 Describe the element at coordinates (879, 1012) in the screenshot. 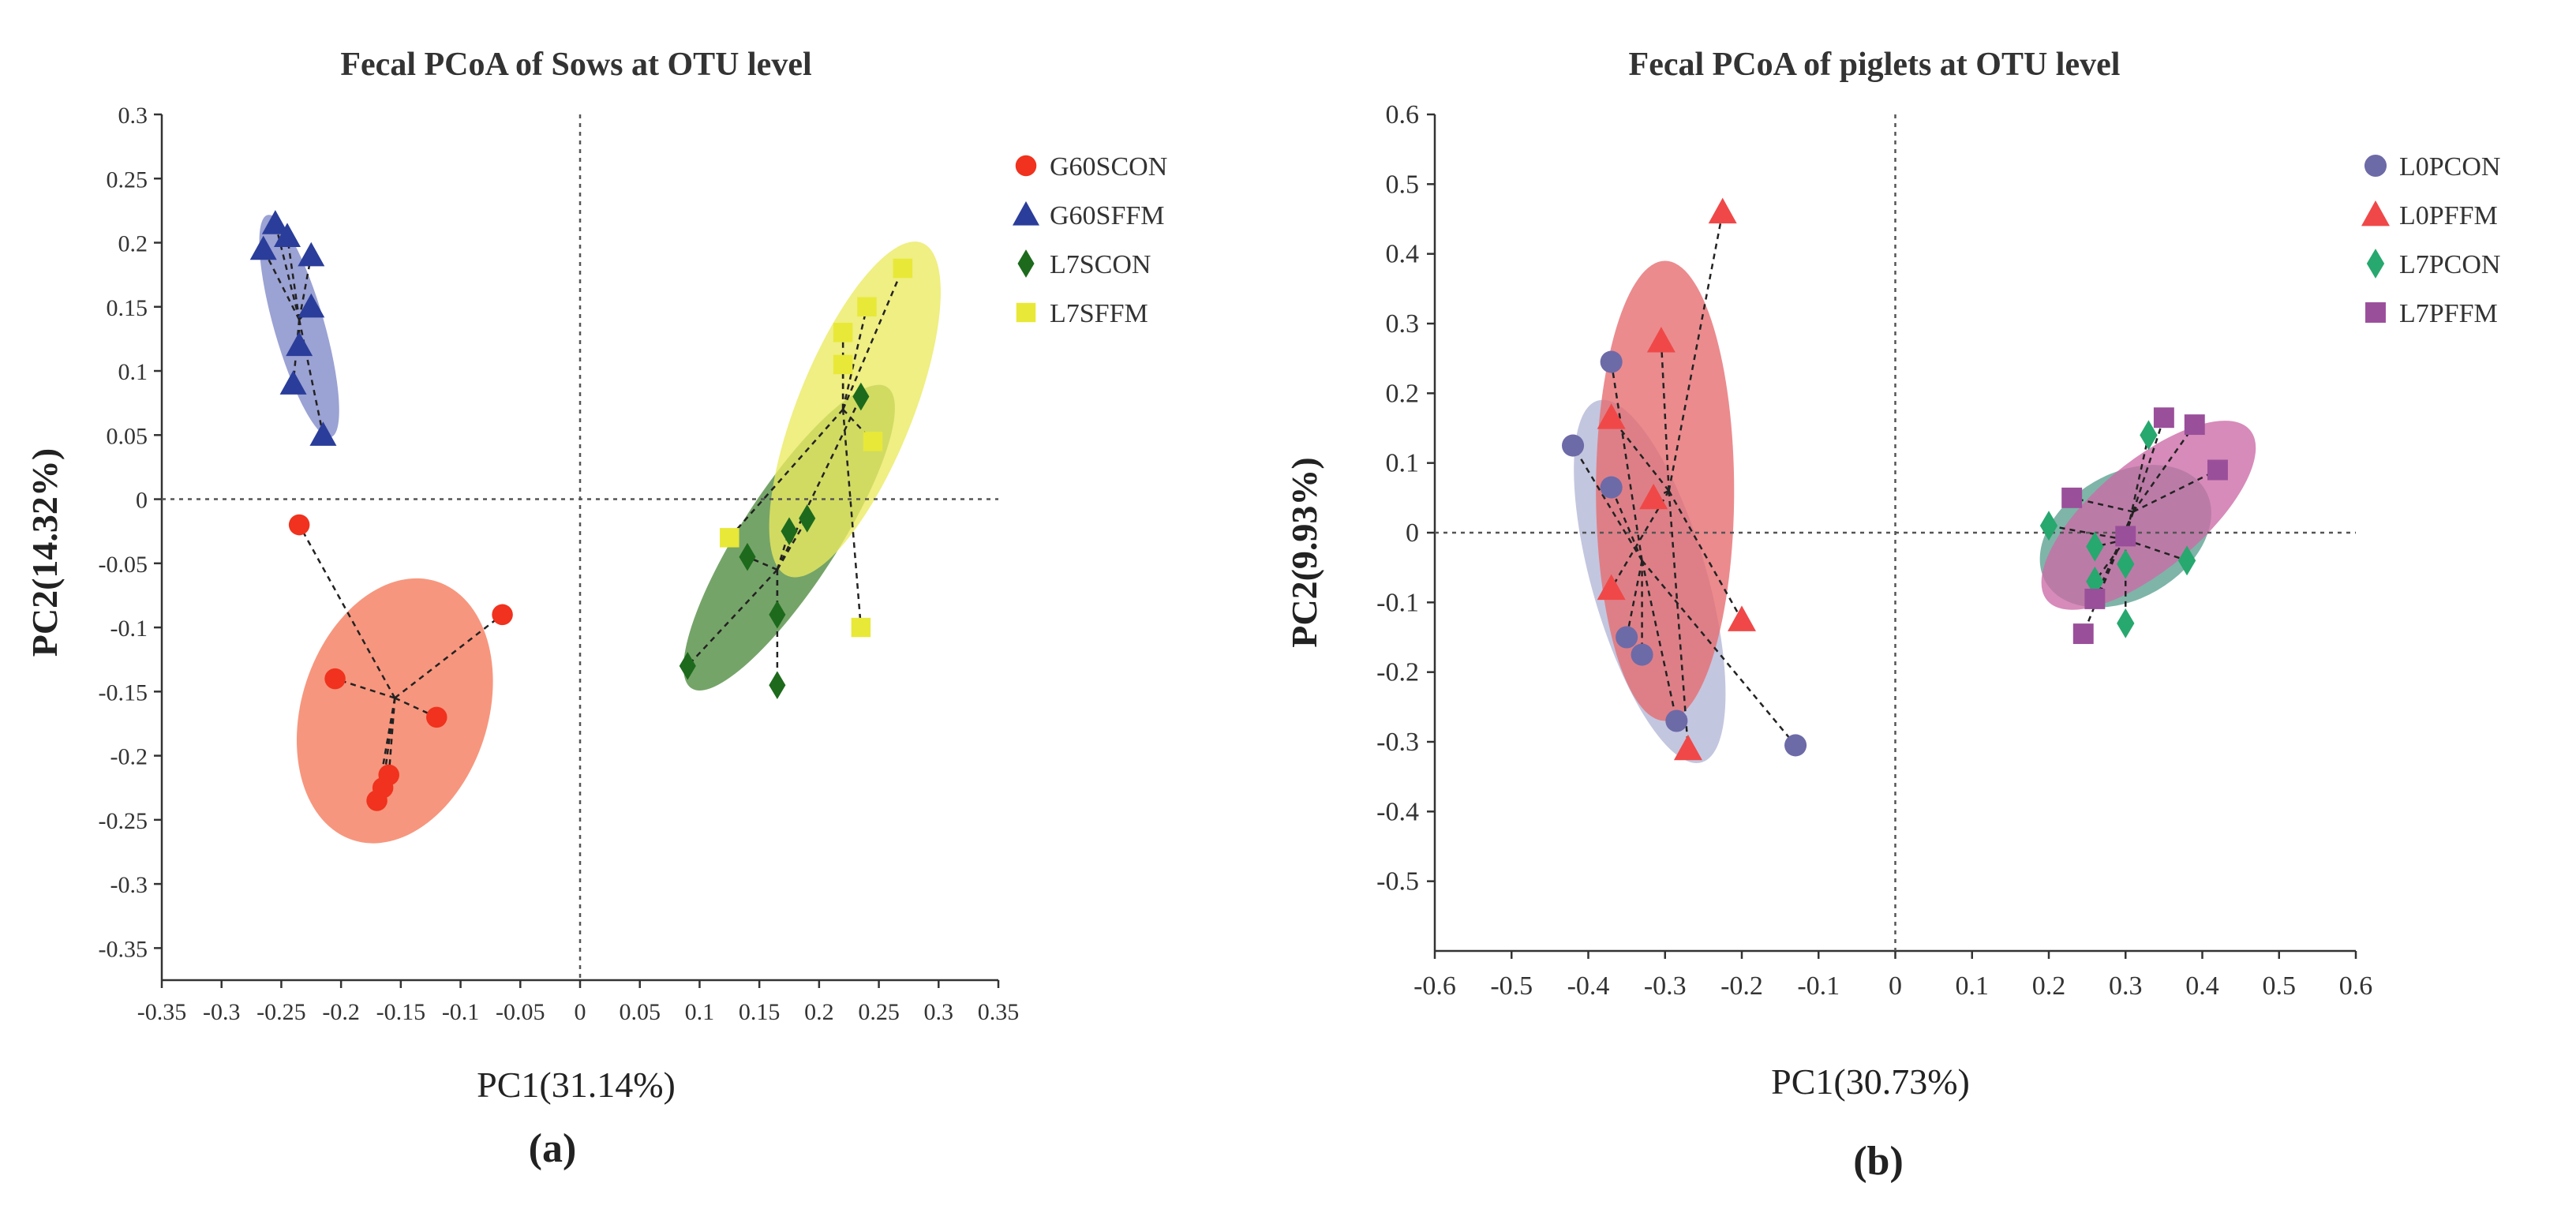

I see `x-tick-label: 0.25` at that location.